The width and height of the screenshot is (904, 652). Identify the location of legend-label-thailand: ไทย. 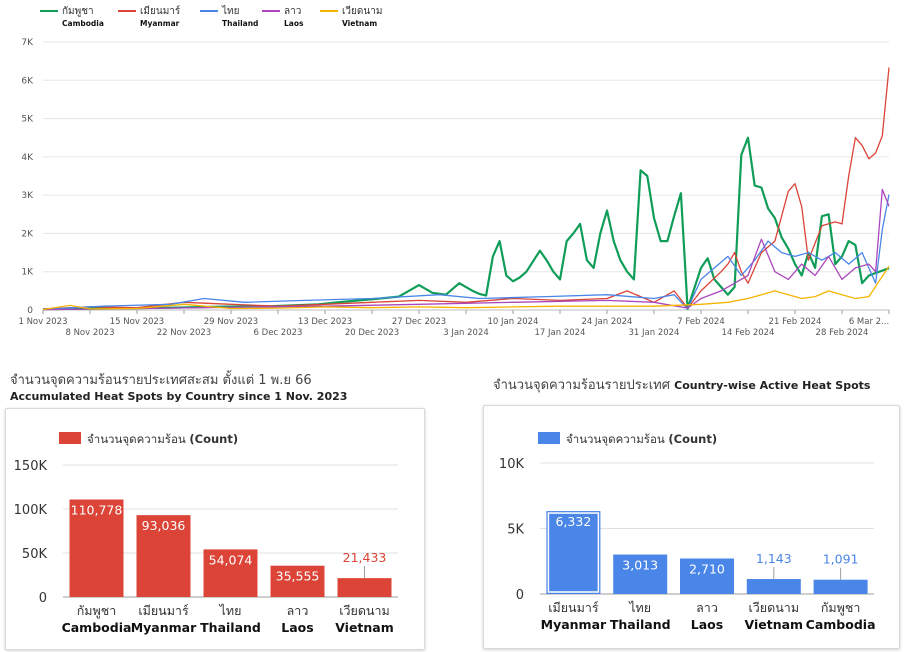
(230, 11).